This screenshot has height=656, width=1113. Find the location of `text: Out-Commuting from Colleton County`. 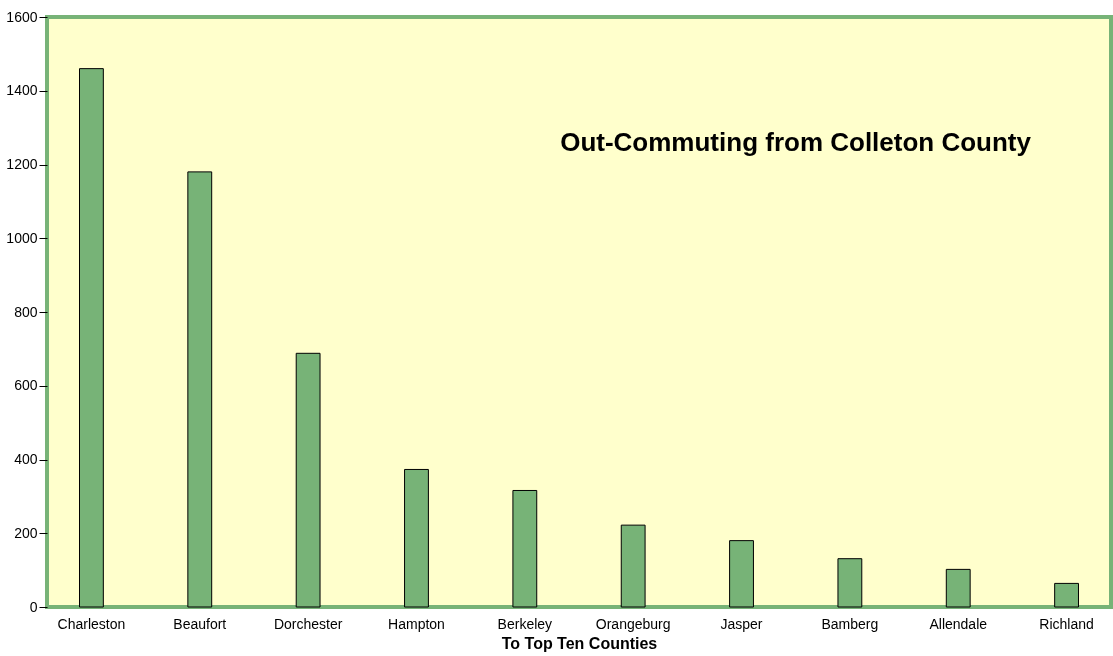

text: Out-Commuting from Colleton County is located at coordinates (796, 142).